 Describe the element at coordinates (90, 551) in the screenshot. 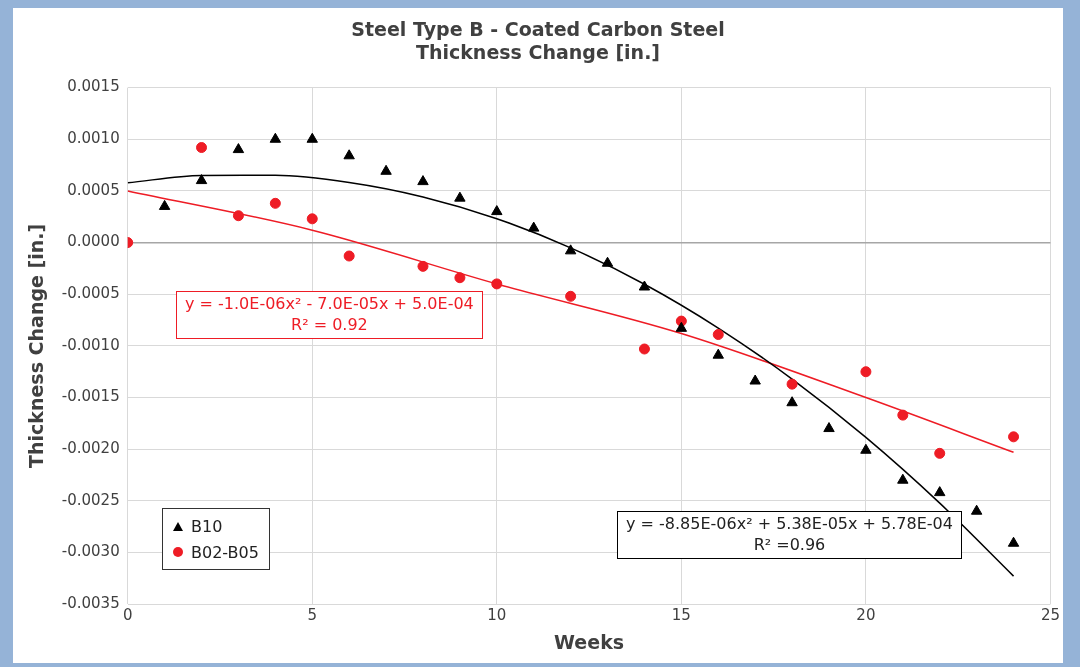

I see `y-tick-label: -0.0030` at that location.